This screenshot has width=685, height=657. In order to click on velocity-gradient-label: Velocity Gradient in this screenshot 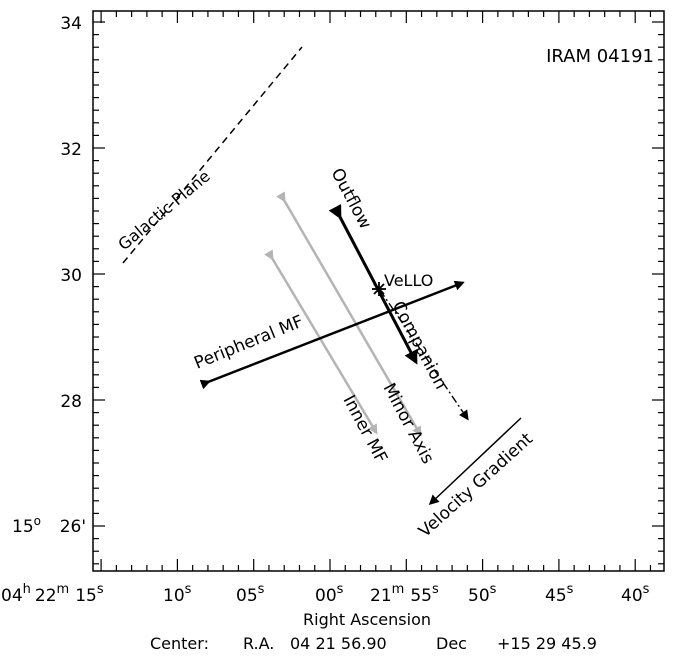, I will do `click(476, 485)`.